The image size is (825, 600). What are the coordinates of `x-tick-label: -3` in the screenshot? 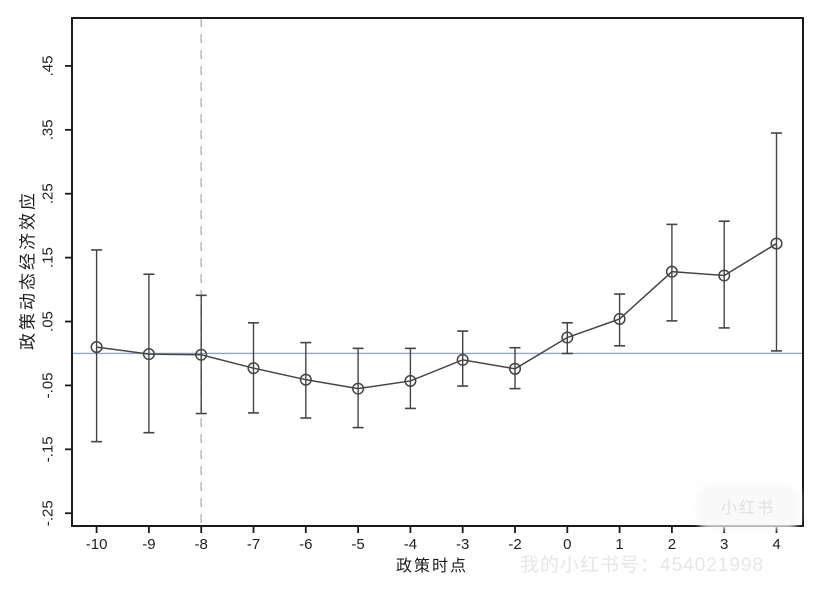 It's located at (462, 544).